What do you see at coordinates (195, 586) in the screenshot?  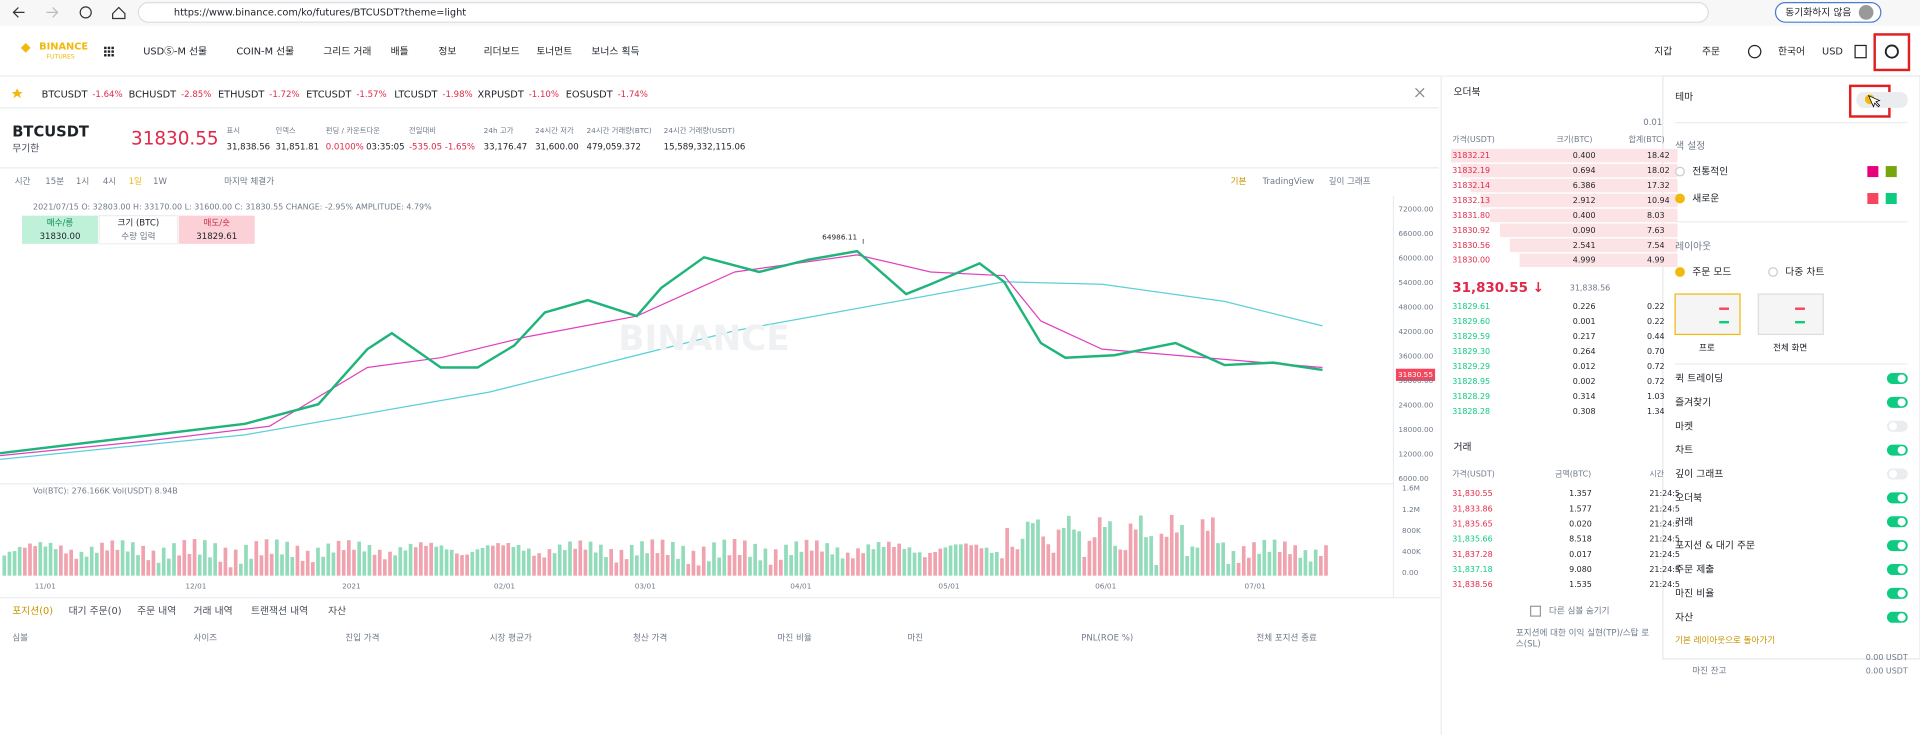 I see `date-label: 12/01` at bounding box center [195, 586].